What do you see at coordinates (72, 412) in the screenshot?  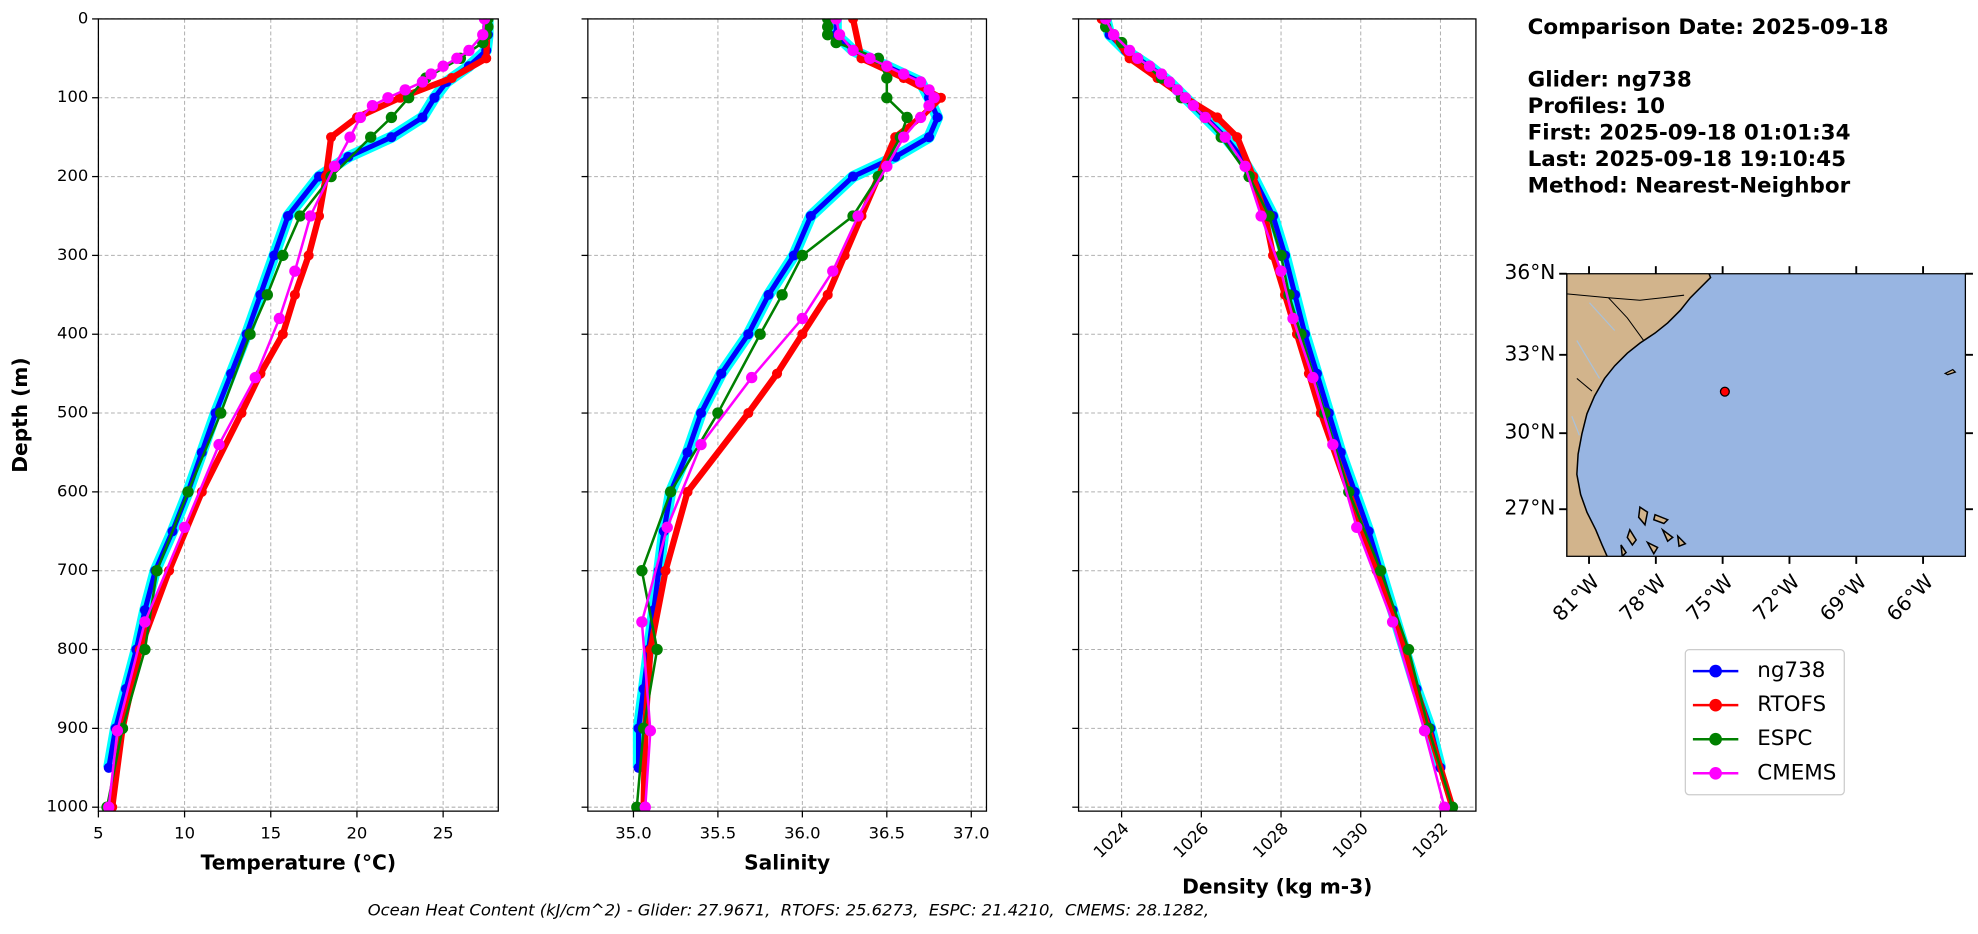 I see `y-tick-label: 500` at bounding box center [72, 412].